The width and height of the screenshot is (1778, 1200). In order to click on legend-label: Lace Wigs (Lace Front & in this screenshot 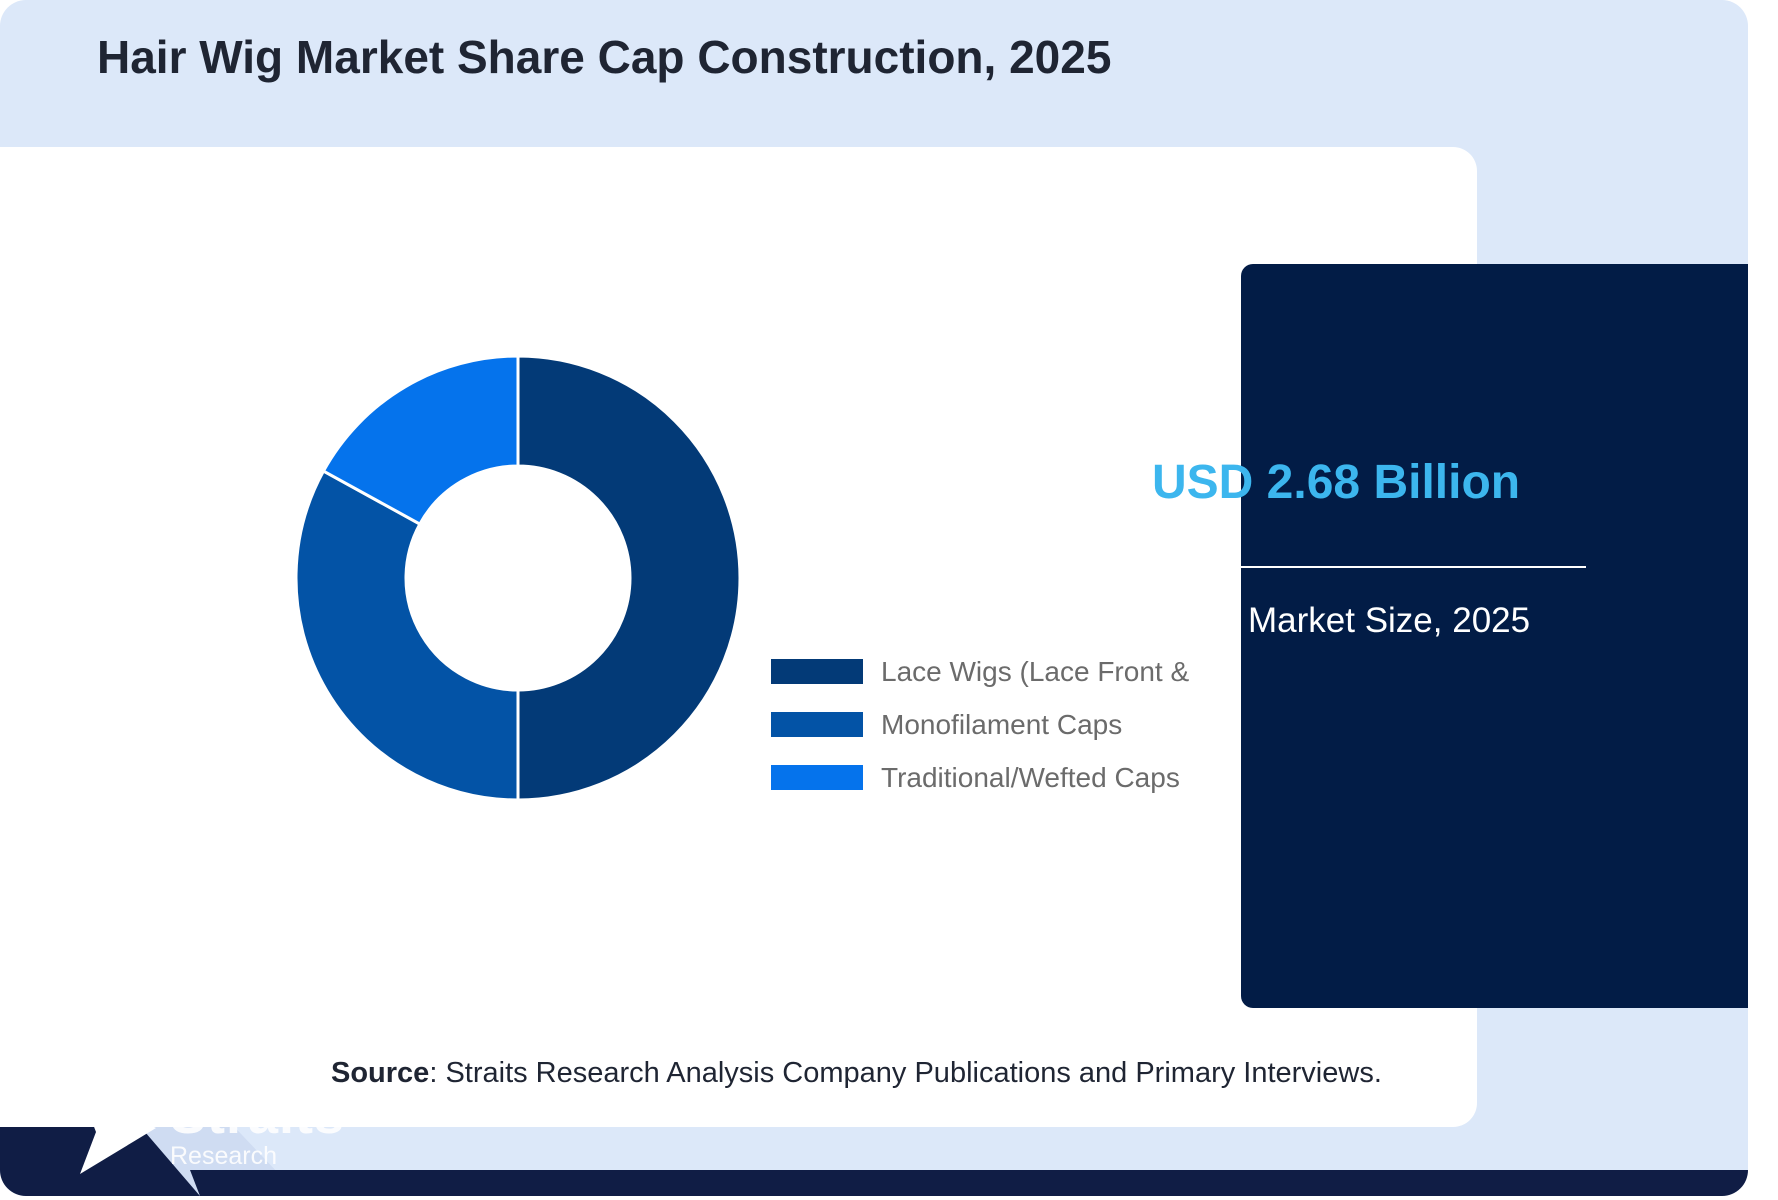, I will do `click(1035, 671)`.